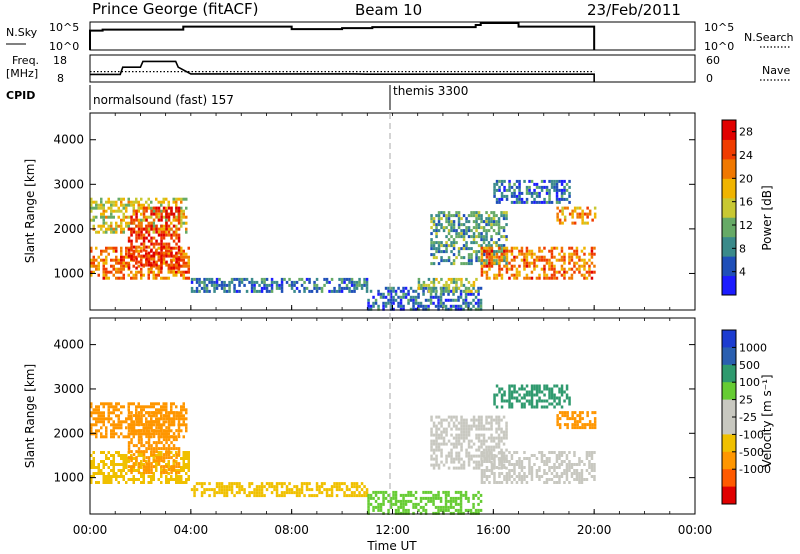 The height and width of the screenshot is (554, 800). What do you see at coordinates (751, 452) in the screenshot?
I see `velocity-colorbar-tick-label: -500` at bounding box center [751, 452].